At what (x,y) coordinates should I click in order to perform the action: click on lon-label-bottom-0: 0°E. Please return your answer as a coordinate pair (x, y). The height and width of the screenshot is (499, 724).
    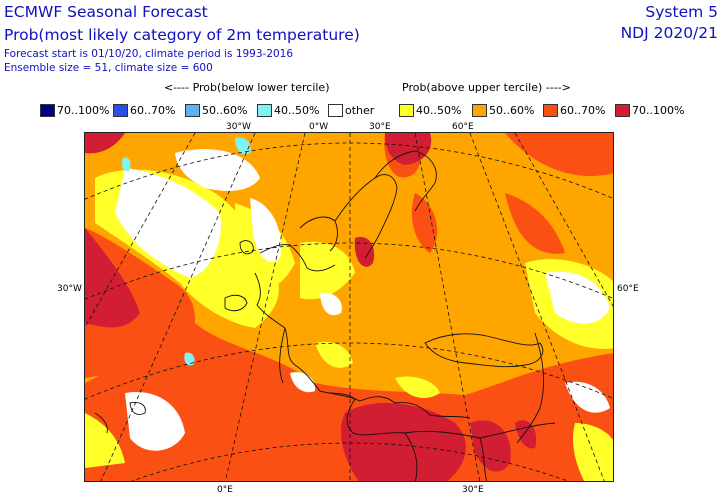
    Looking at the image, I should click on (225, 490).